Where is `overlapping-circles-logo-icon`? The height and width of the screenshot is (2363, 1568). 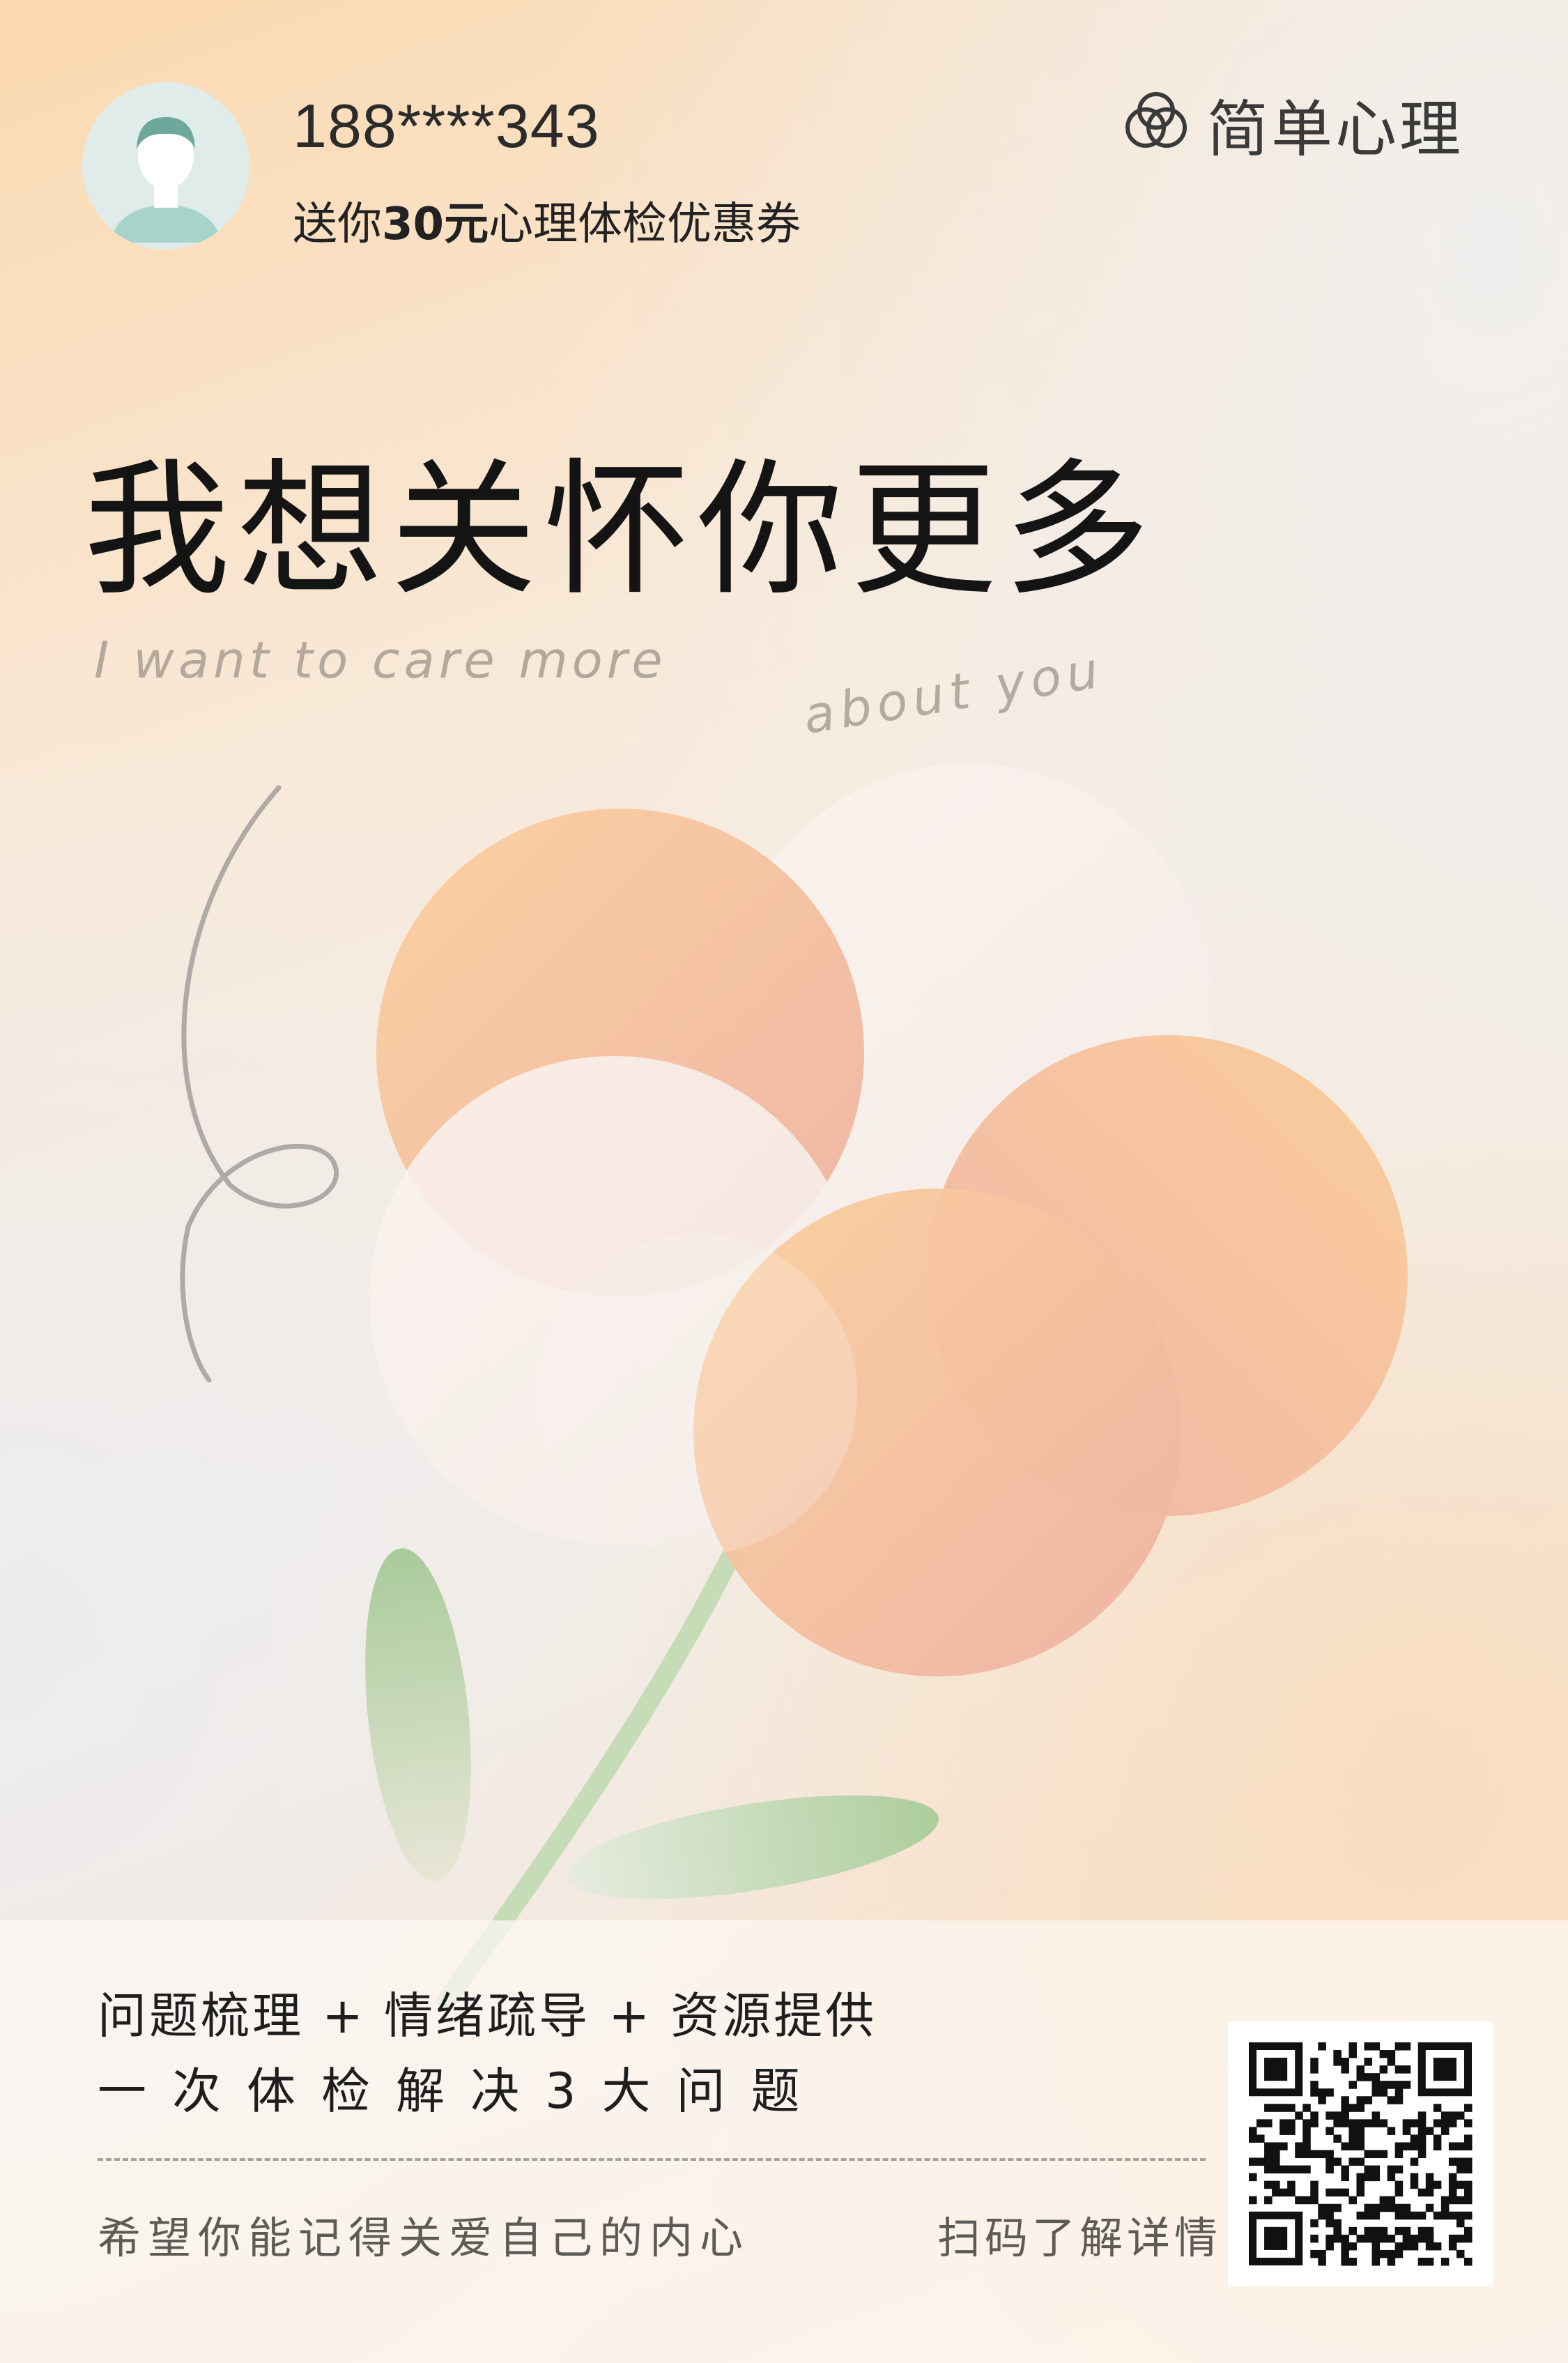
overlapping-circles-logo-icon is located at coordinates (1156, 120).